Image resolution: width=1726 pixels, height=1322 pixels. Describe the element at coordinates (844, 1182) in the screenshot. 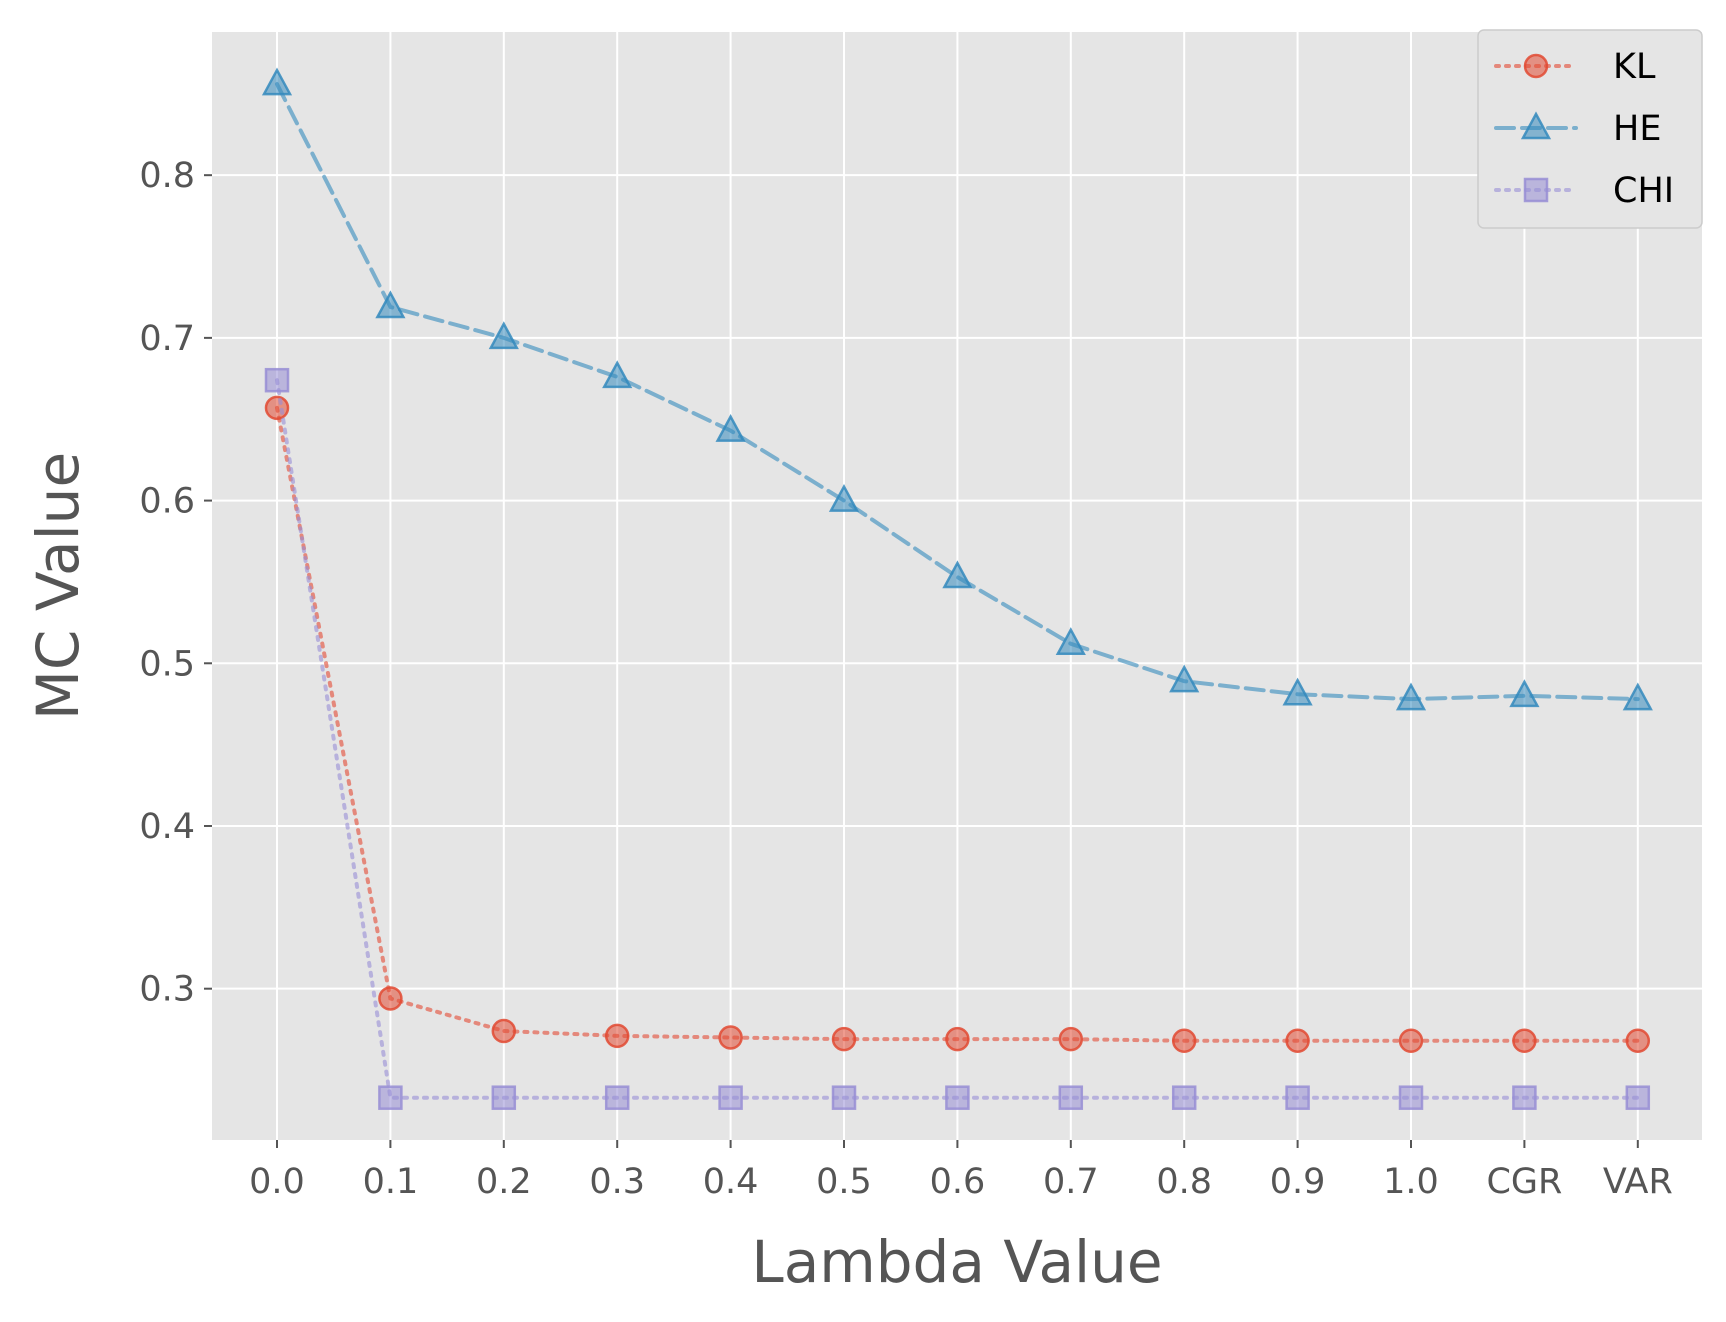

I see `x-tick-label: 0.5` at that location.